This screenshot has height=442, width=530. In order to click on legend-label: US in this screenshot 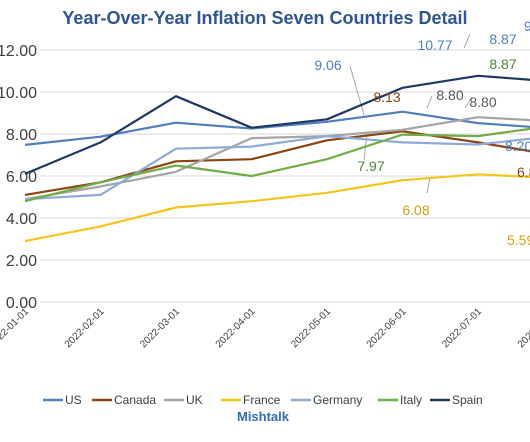, I will do `click(73, 400)`.